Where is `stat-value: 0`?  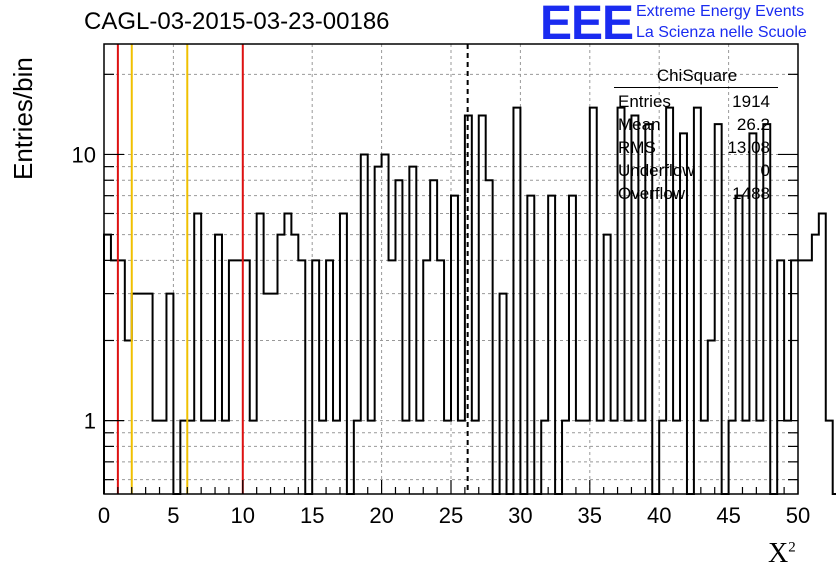 stat-value: 0 is located at coordinates (765, 170).